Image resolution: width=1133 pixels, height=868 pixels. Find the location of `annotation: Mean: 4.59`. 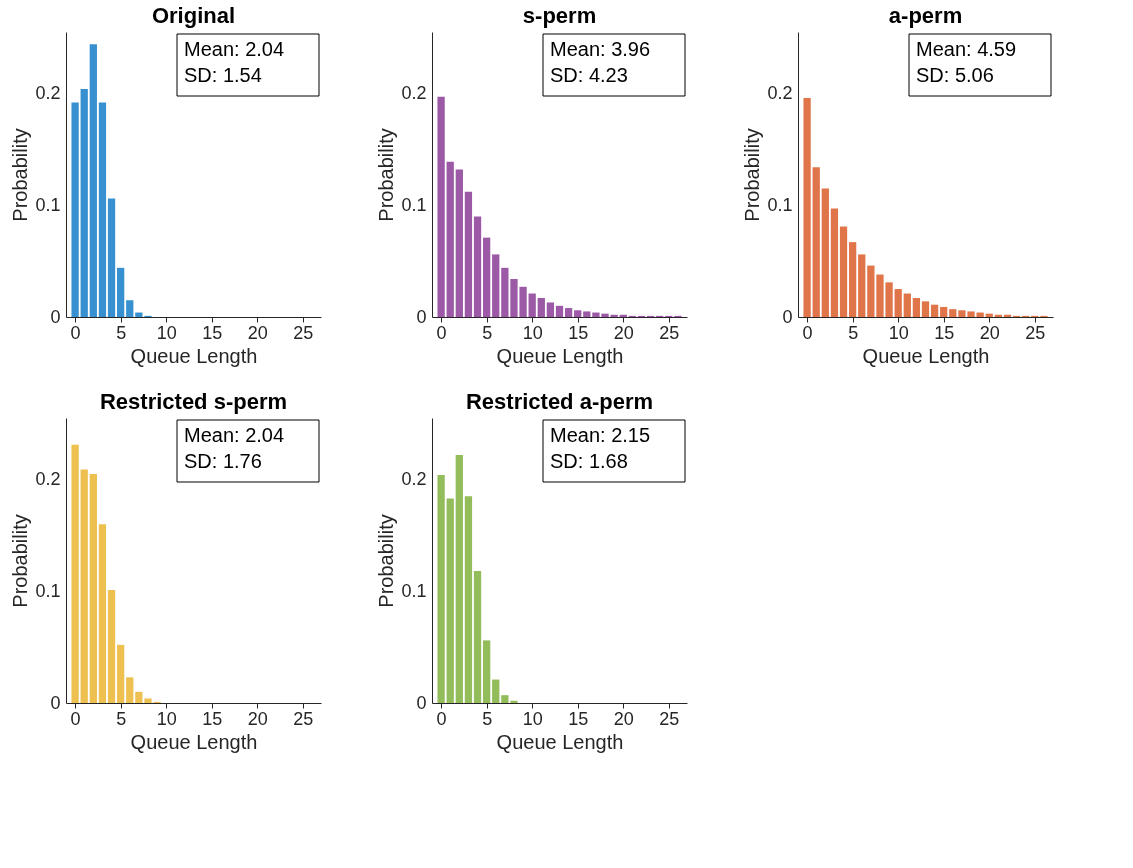

annotation: Mean: 4.59 is located at coordinates (966, 49).